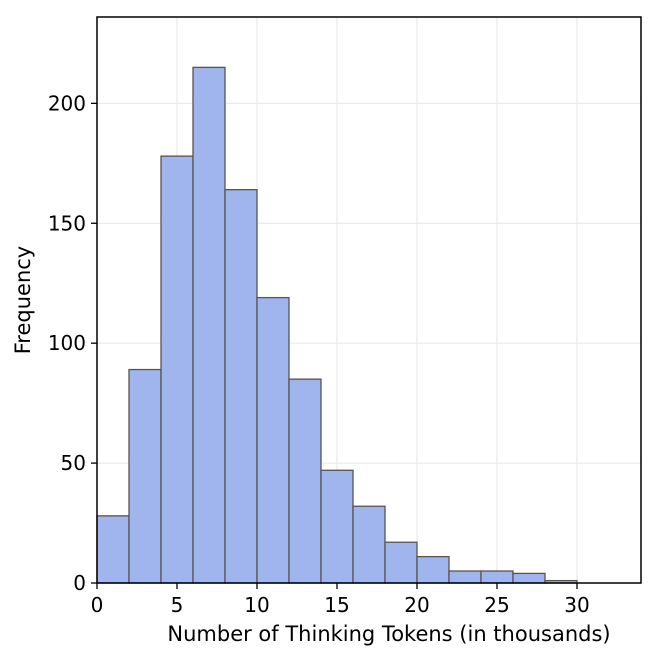  What do you see at coordinates (67, 223) in the screenshot?
I see `y-tick-label: 150` at bounding box center [67, 223].